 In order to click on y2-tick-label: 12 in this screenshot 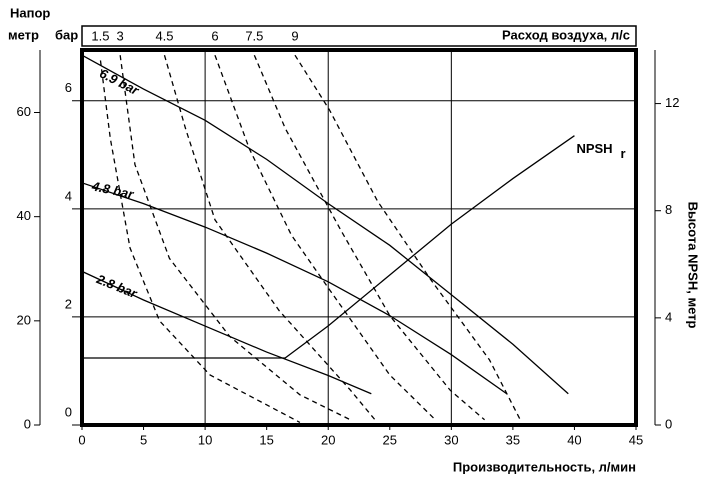, I will do `click(672, 102)`.